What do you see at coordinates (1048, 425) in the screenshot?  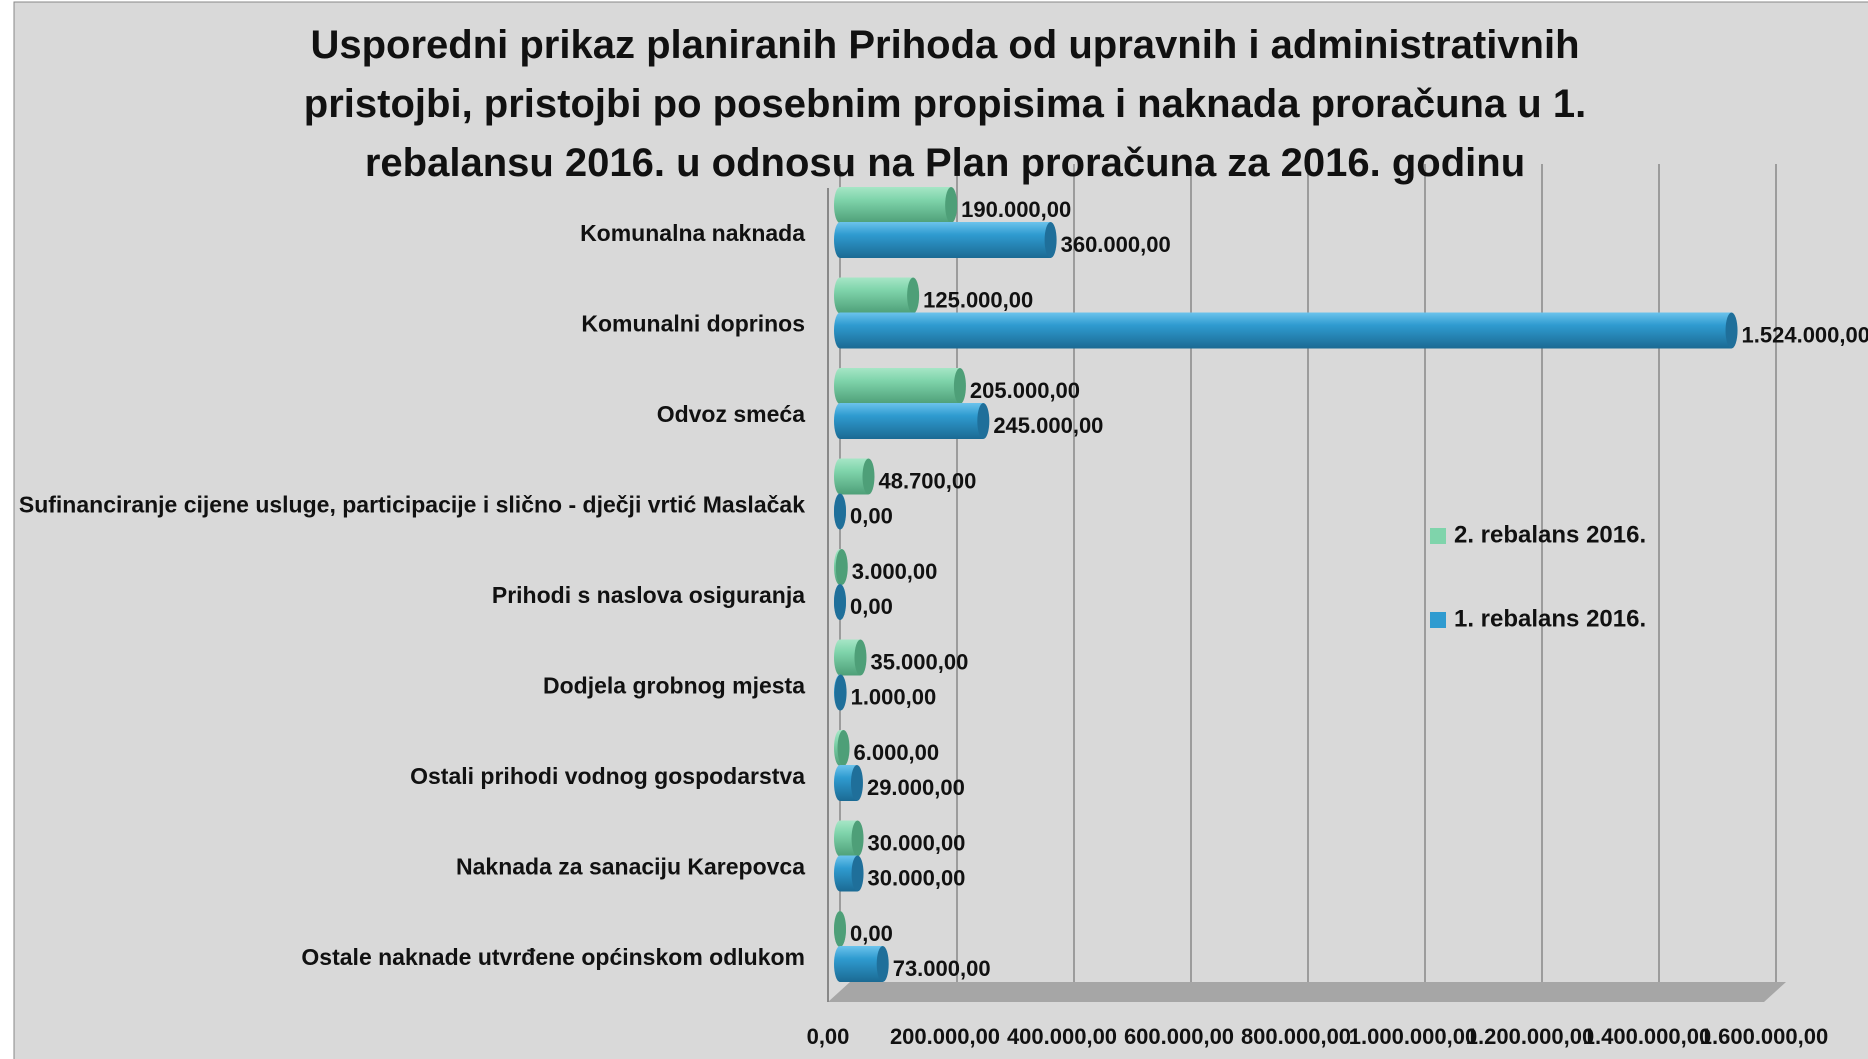 I see `data-label: 245.000,00` at bounding box center [1048, 425].